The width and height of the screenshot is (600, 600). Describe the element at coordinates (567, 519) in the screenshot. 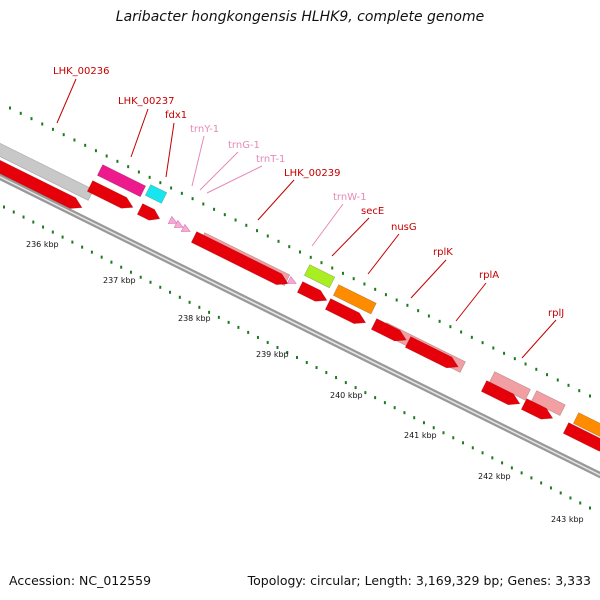

I see `tick-label: 243 kbp` at that location.